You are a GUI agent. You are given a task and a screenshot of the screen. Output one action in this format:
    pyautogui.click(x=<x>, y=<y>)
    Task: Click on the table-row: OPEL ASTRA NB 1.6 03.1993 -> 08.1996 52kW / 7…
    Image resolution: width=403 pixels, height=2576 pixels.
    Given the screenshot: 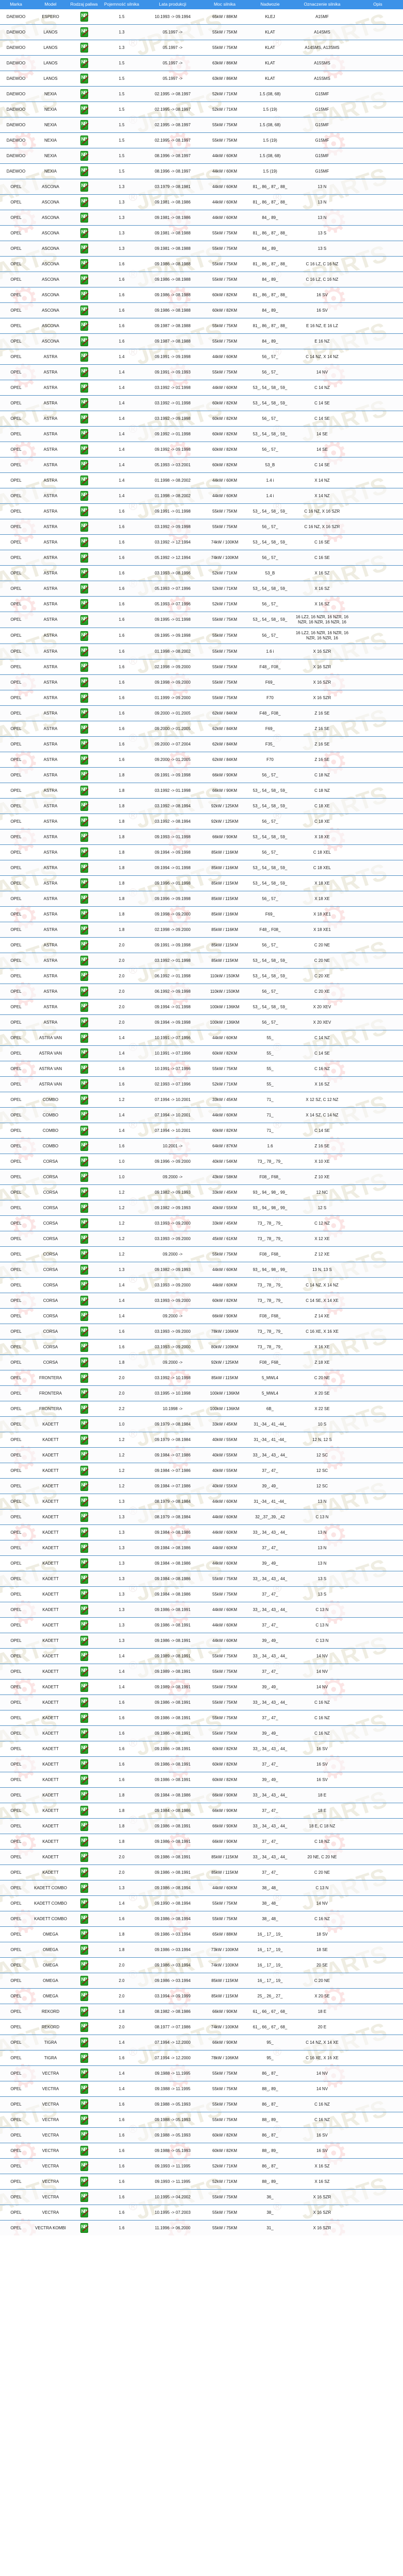 What is the action you would take?
    pyautogui.click(x=202, y=573)
    